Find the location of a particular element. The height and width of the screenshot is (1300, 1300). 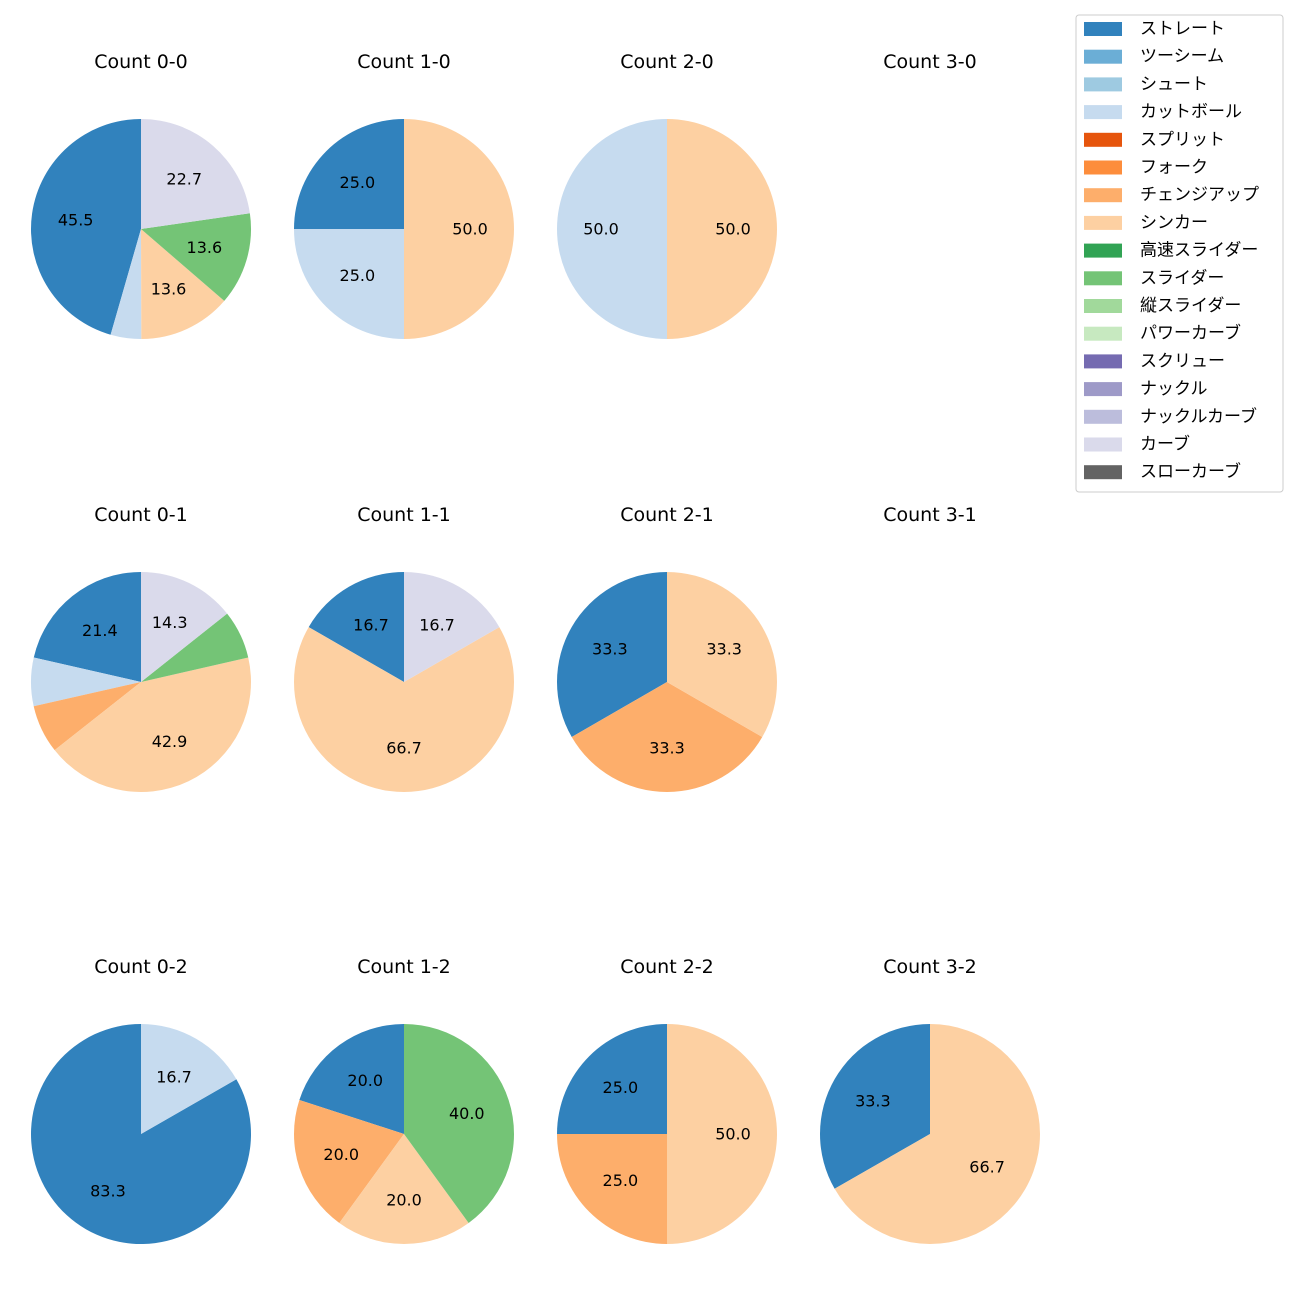

legend-item: ツーシーム is located at coordinates (1154, 57).